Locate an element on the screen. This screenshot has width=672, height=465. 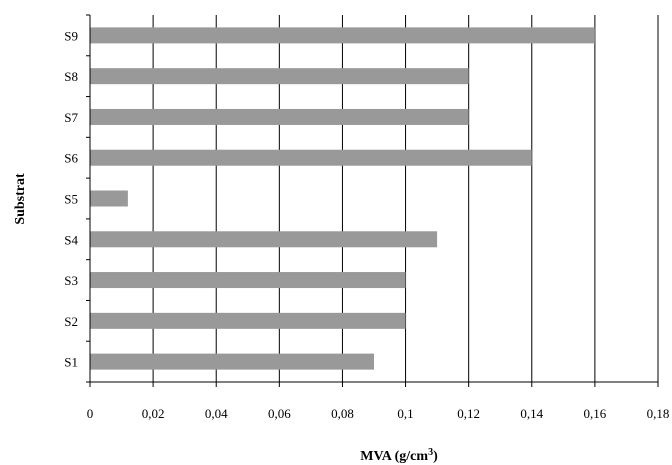
y-category-label: S6 is located at coordinates (71, 158).